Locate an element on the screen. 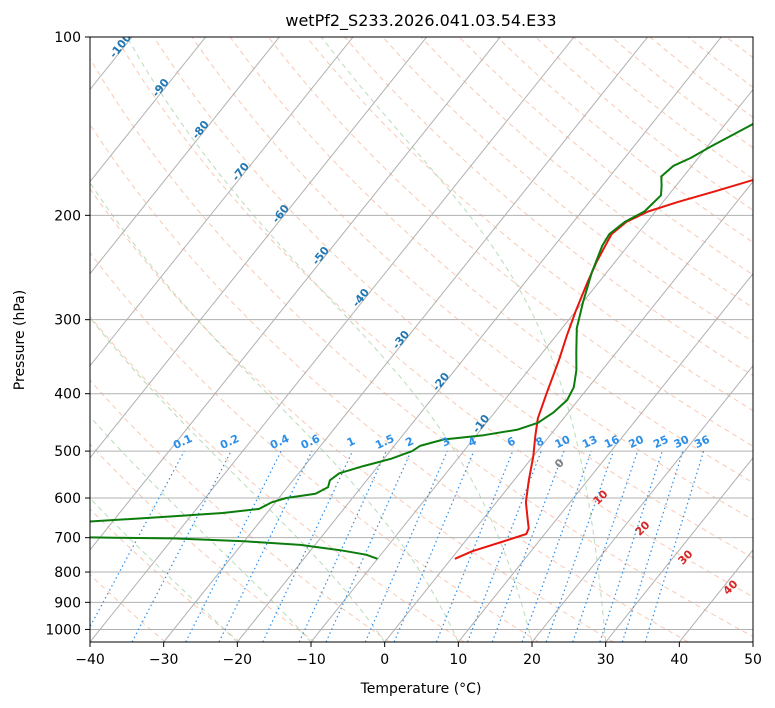  x-tick-label: 20 is located at coordinates (532, 660).